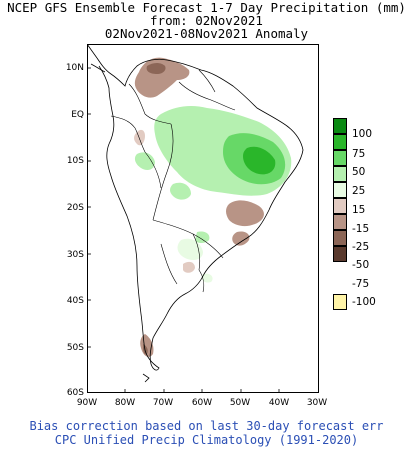  Describe the element at coordinates (75, 208) in the screenshot. I see `lat-label-20s: 20S` at that location.